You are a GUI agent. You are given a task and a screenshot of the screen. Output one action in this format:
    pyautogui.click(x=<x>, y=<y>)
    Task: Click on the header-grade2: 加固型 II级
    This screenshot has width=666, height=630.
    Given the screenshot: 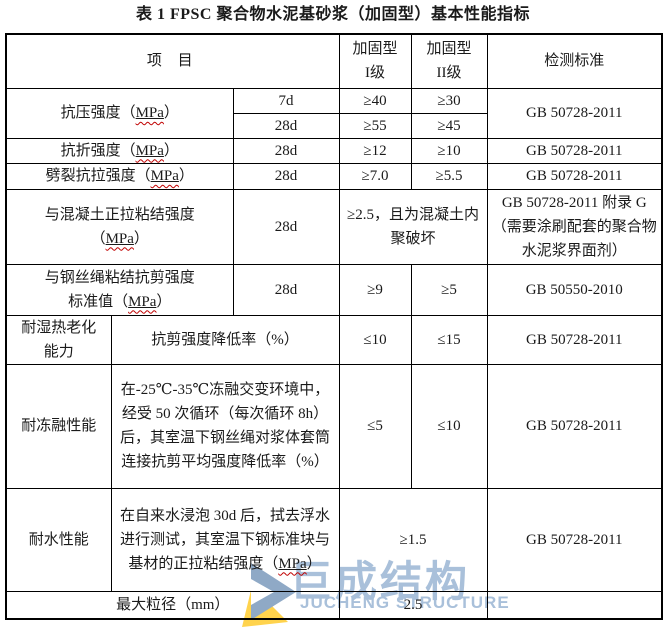 What is the action you would take?
    pyautogui.click(x=449, y=61)
    